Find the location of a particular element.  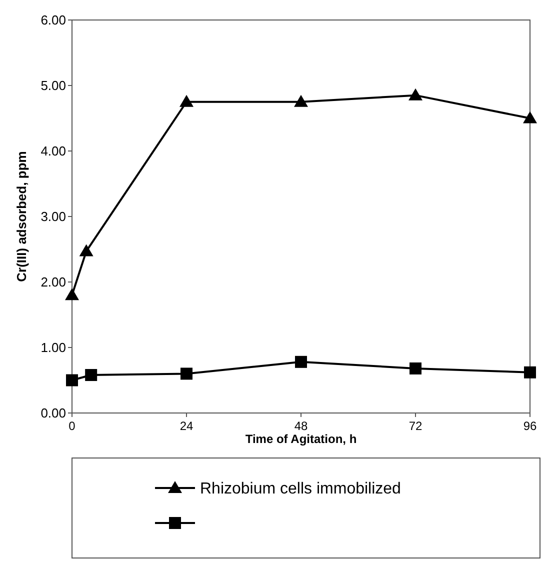

x-tick-label: 24 is located at coordinates (187, 426).